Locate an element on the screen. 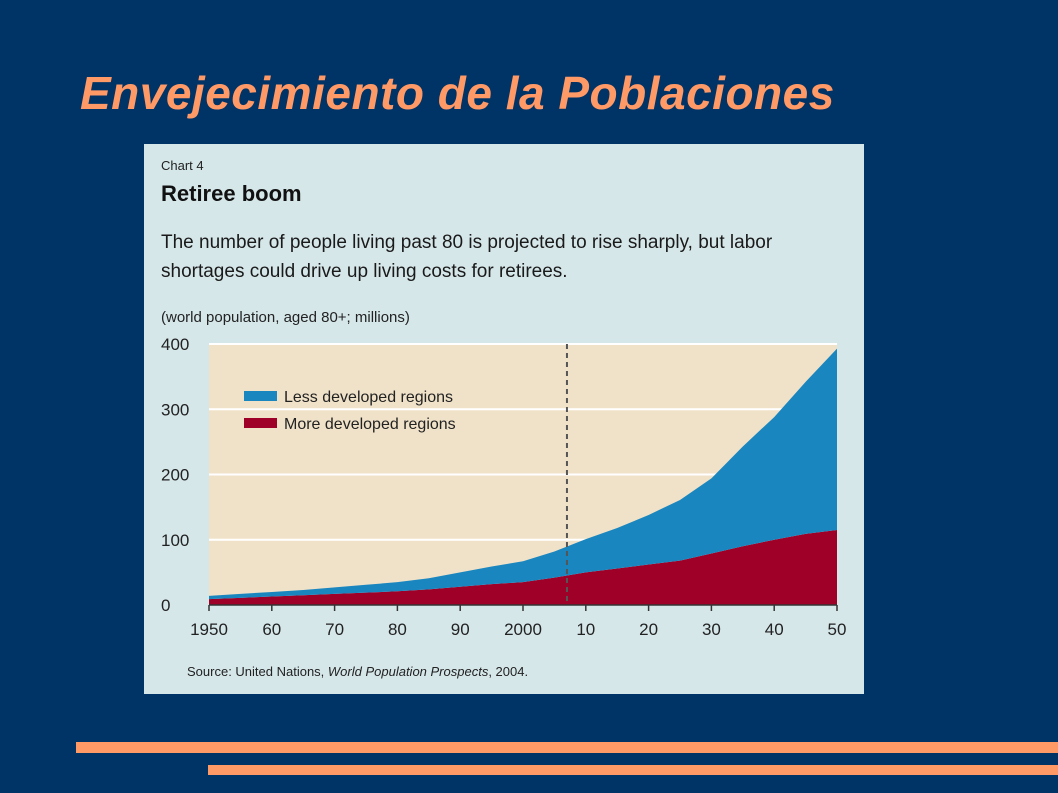  x-tick-label: 20 is located at coordinates (648, 629).